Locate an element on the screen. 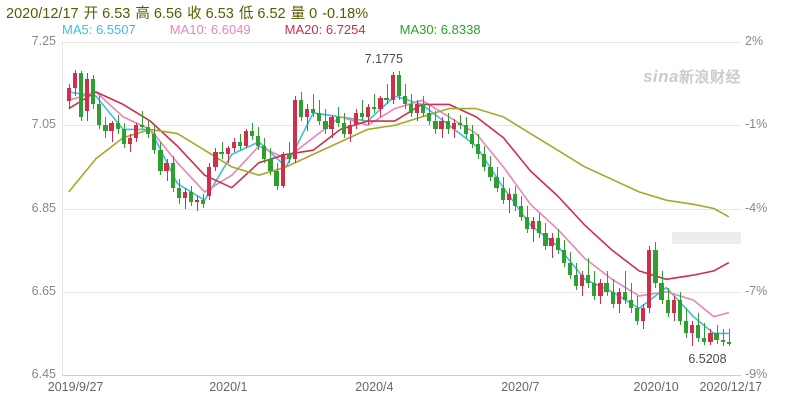 This screenshot has height=401, width=793. y-tick-price: 6.85 is located at coordinates (43, 207).